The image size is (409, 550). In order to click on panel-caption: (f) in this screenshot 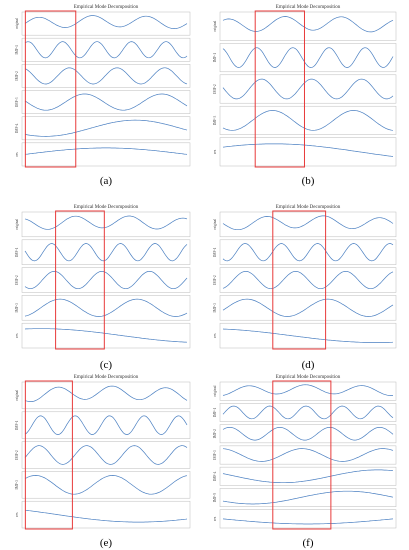, I will do `click(308, 543)`.